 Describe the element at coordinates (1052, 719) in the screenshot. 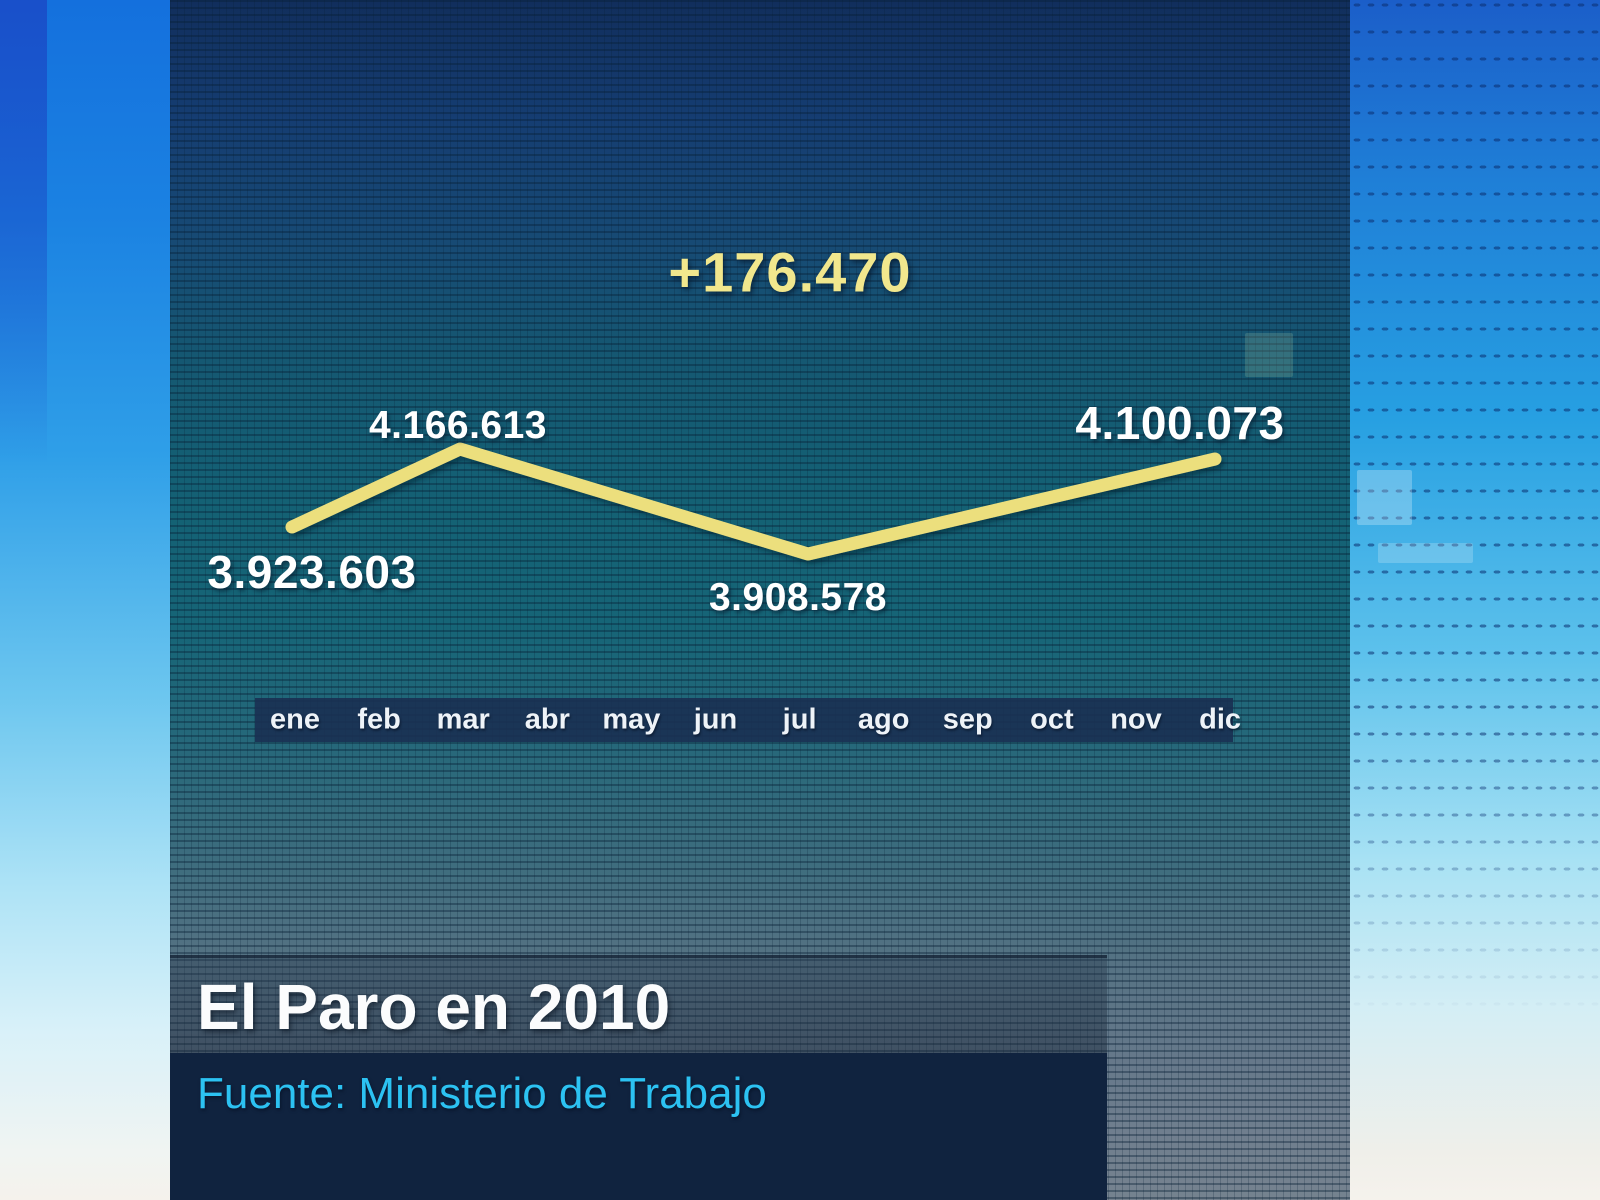

I see `month-label: oct` at that location.